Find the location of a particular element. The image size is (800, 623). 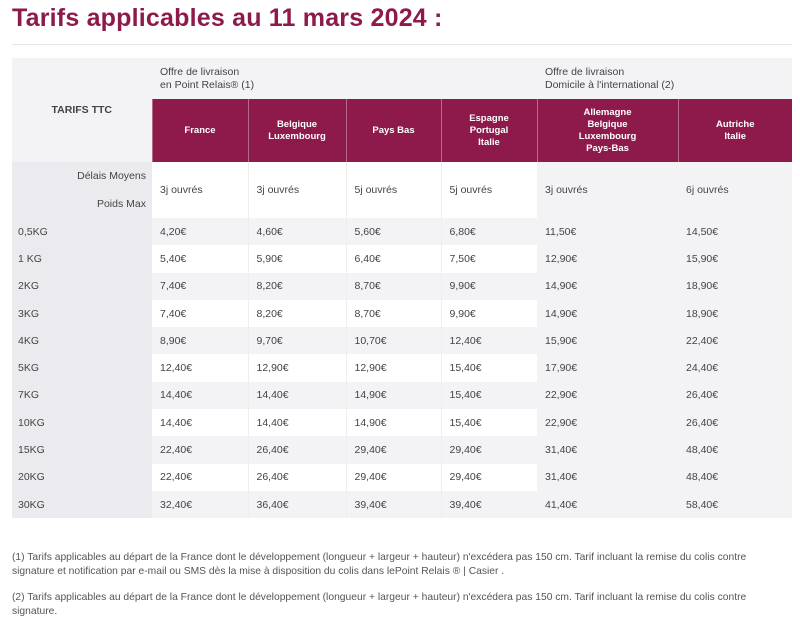

offer-line: Offre de livraison is located at coordinates (585, 71).